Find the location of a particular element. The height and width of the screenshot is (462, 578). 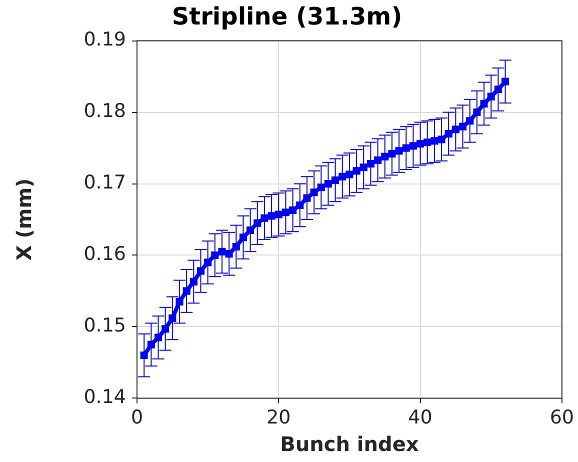

y-axis-title: X (mm) is located at coordinates (24, 219).